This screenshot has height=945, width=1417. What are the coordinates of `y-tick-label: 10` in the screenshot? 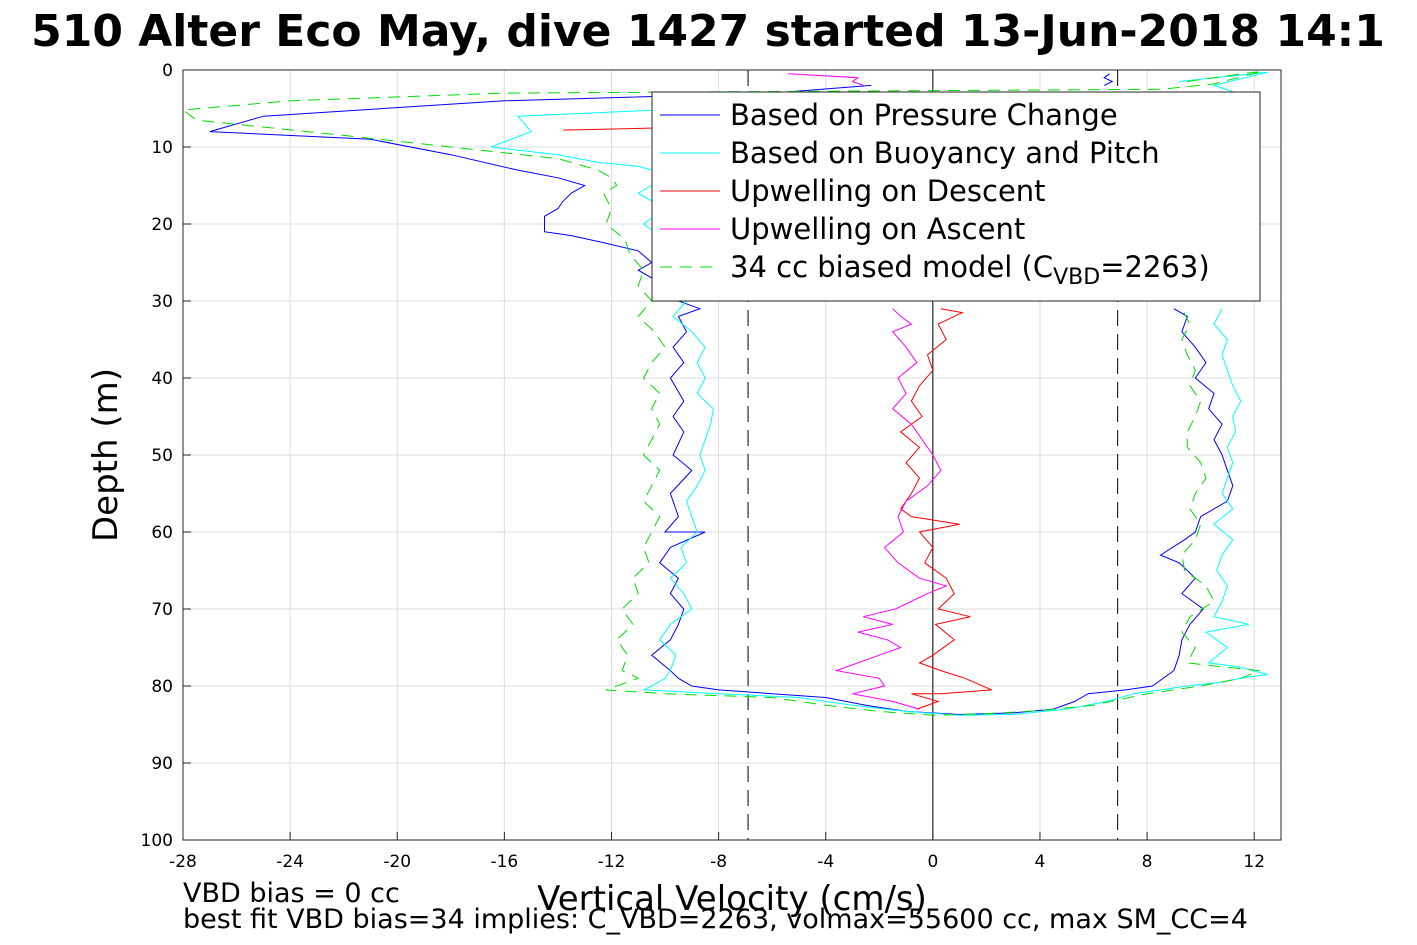 It's located at (162, 148).